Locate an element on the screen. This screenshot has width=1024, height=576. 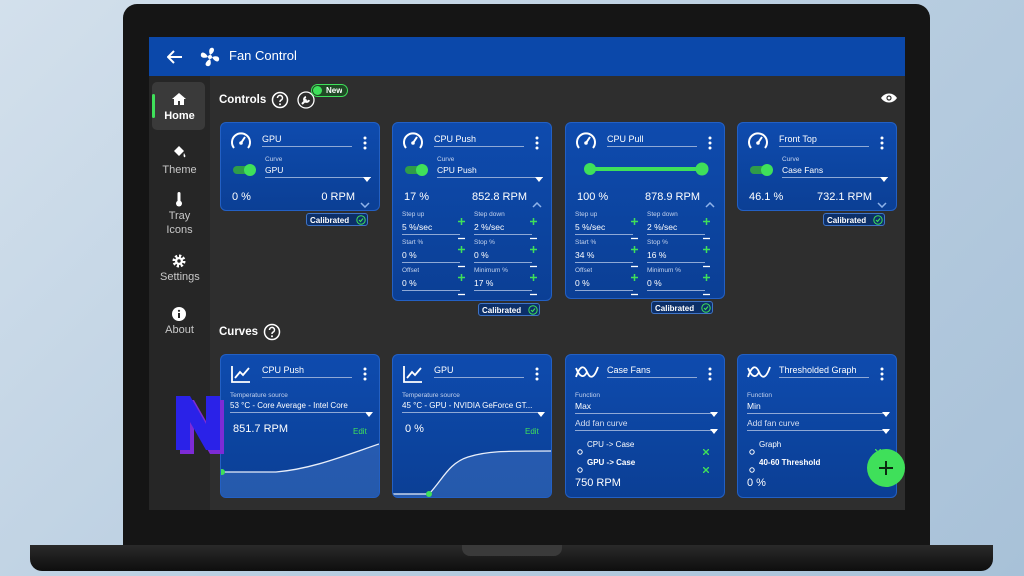
curve-item: GPU -> Case is located at coordinates (611, 462).